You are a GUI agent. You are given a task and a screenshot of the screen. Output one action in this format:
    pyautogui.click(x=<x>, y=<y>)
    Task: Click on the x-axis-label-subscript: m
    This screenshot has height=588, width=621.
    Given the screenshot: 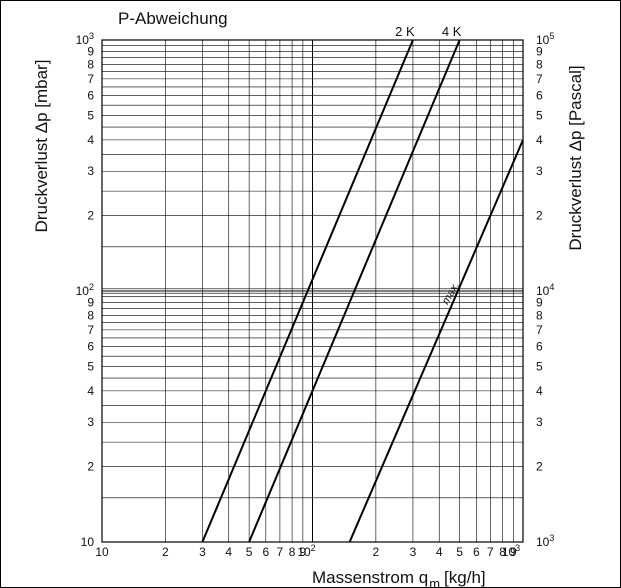 What is the action you would take?
    pyautogui.click(x=434, y=582)
    